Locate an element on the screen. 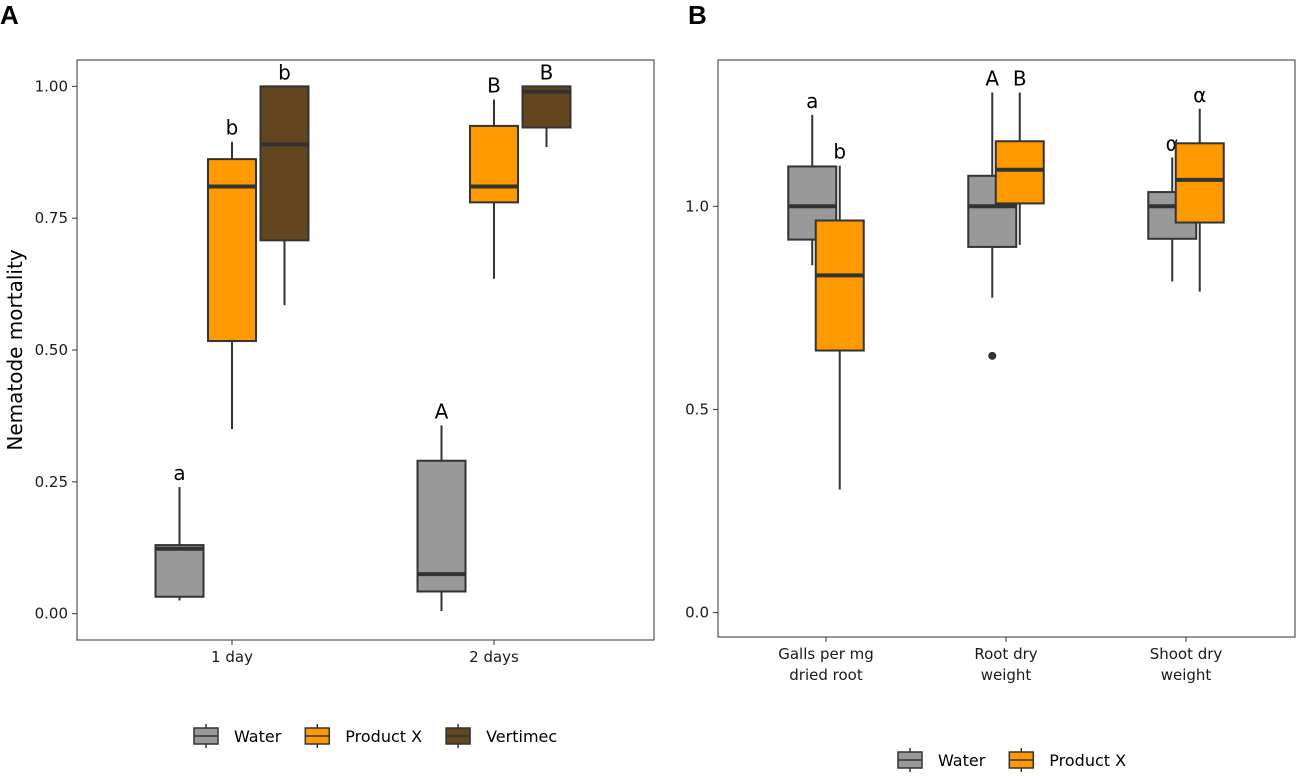  panel-b-xtick-label-2-1: weight is located at coordinates (1186, 675).